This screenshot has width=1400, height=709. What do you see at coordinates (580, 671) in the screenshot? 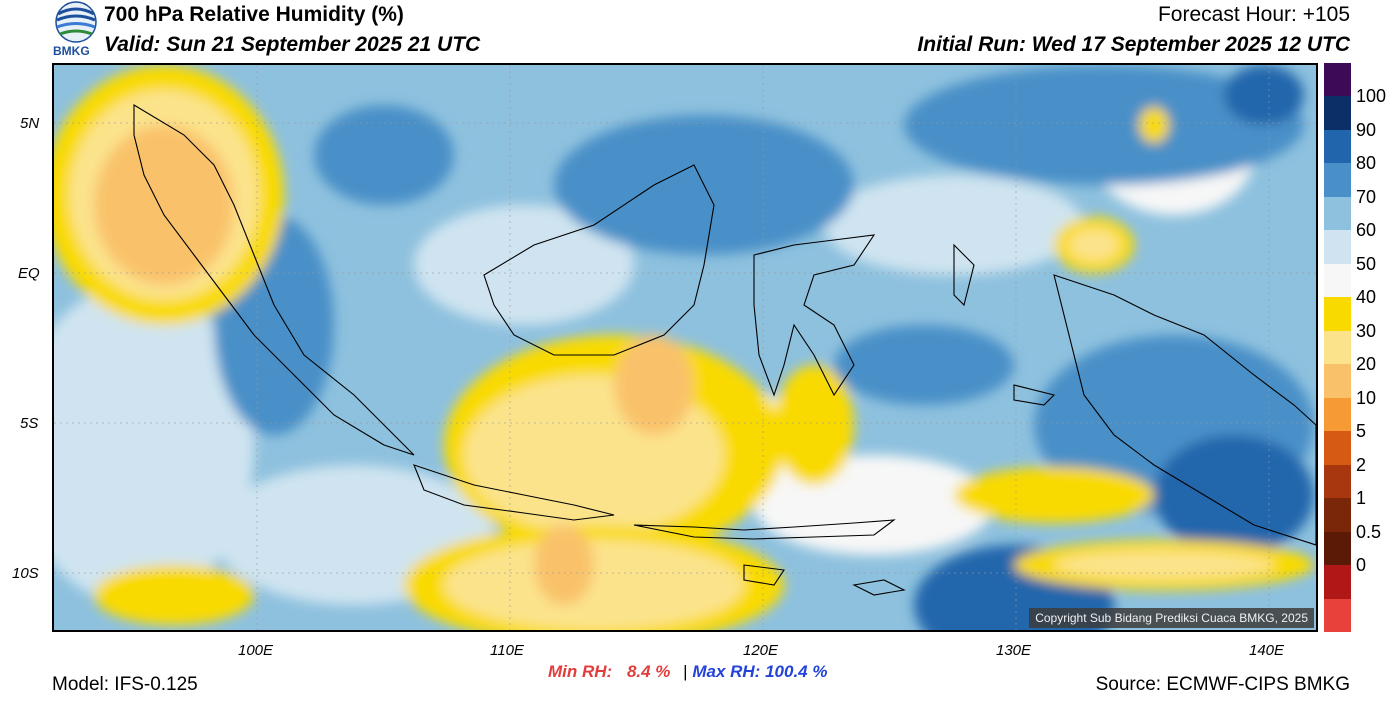
I see `min-rh-label: Min RH:` at bounding box center [580, 671].